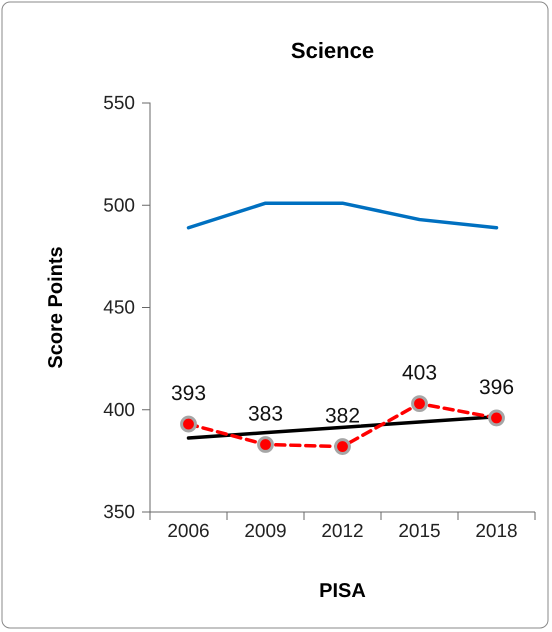  Describe the element at coordinates (332, 50) in the screenshot. I see `chart-title: Science` at that location.